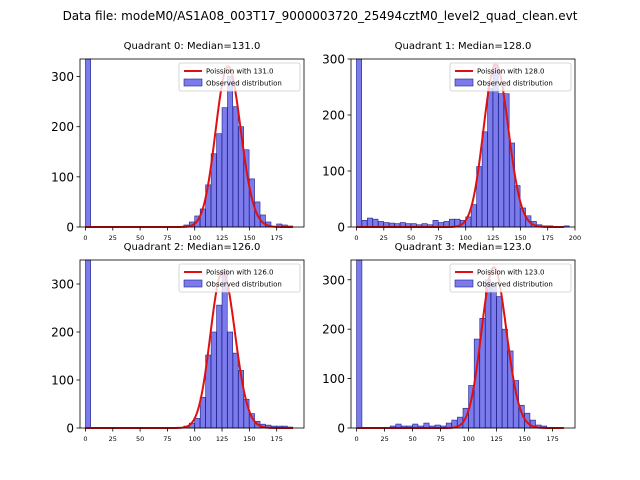  What do you see at coordinates (511, 72) in the screenshot?
I see `legend-label-poisson: Poission with 128.0` at bounding box center [511, 72].